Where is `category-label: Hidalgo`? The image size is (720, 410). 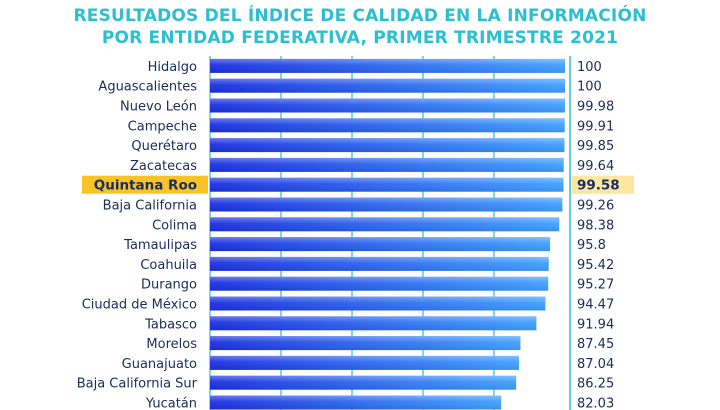 category-label: Hidalgo is located at coordinates (172, 67).